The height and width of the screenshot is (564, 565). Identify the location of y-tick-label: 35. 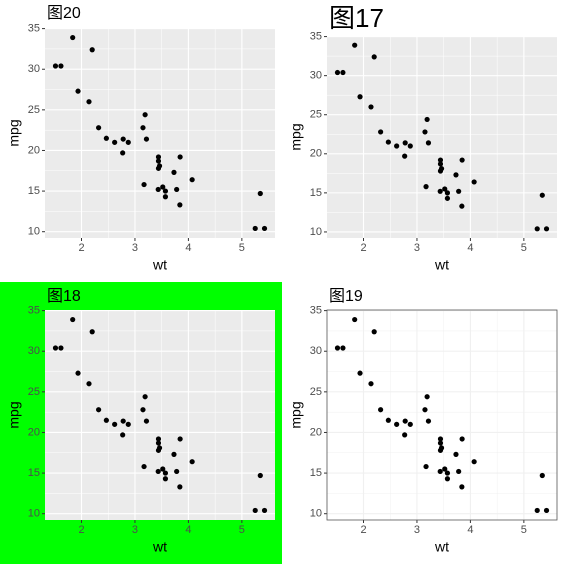
(34, 29).